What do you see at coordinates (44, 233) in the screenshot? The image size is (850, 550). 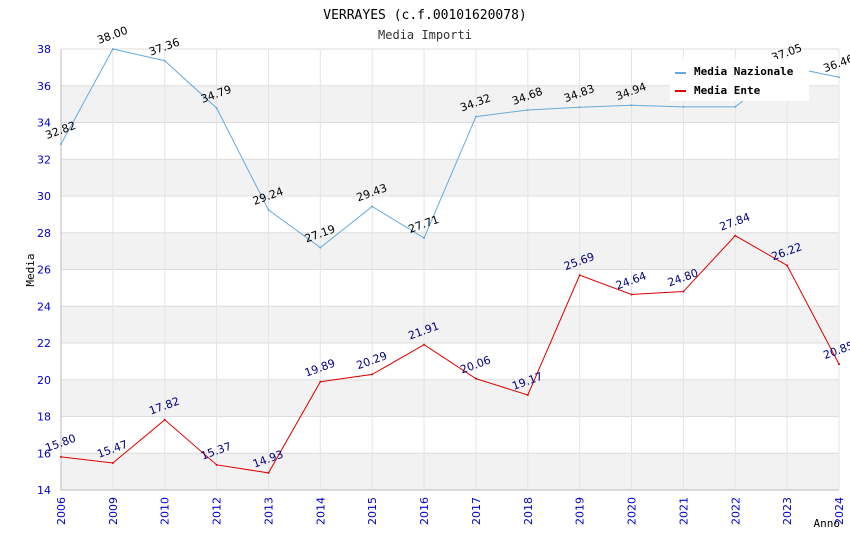 I see `y-tick-label: 28` at bounding box center [44, 233].